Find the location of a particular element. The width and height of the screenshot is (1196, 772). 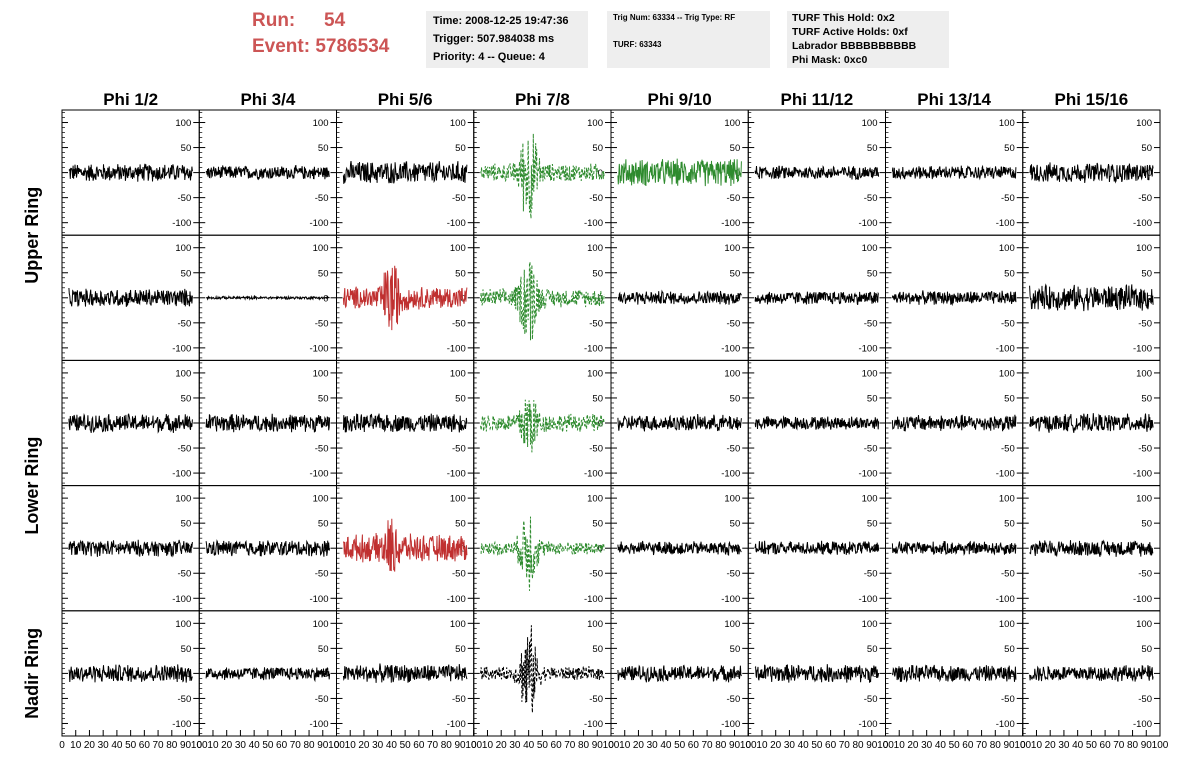

trigger-text: Trigger: 507.984038 ms is located at coordinates (494, 39).